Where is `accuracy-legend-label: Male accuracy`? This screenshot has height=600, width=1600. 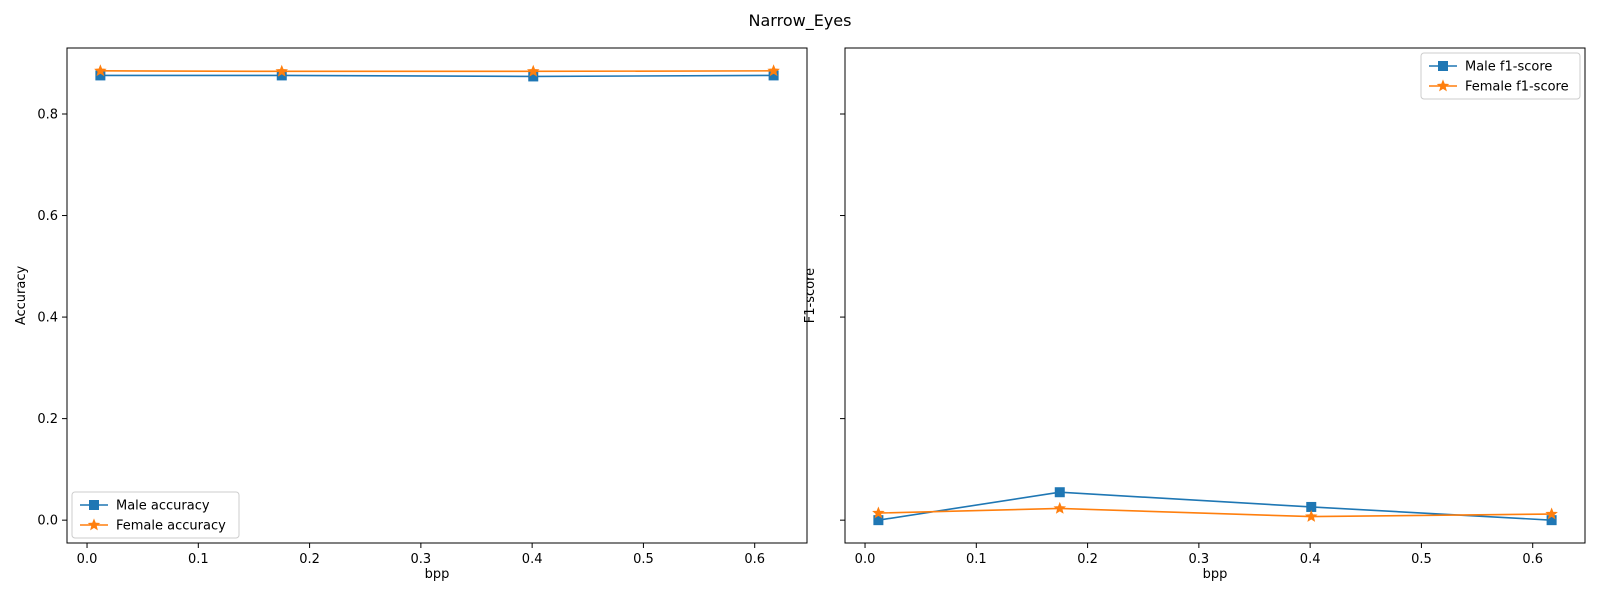
accuracy-legend-label: Male accuracy is located at coordinates (163, 506).